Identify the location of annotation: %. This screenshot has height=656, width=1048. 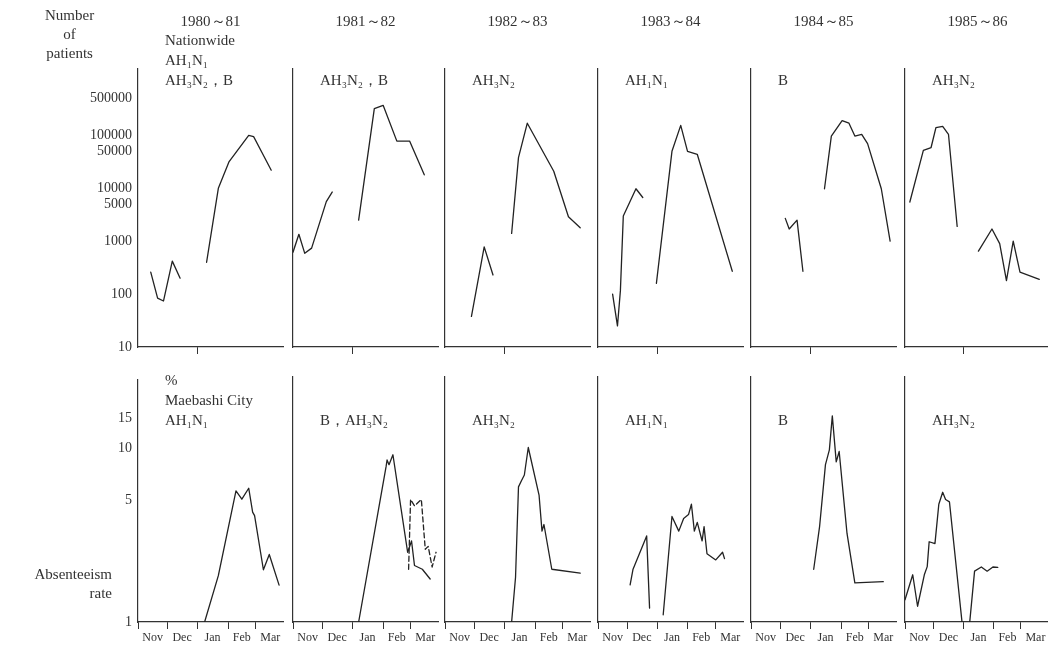
(172, 380).